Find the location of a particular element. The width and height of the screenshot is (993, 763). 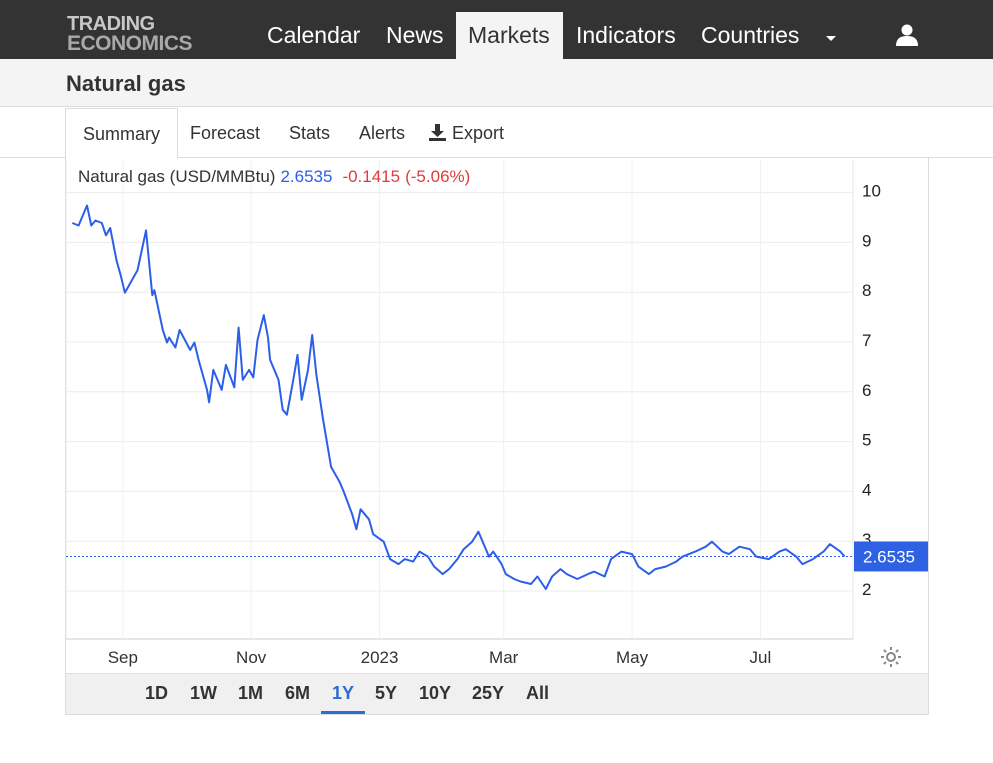

page-header-bar is located at coordinates (496, 83).